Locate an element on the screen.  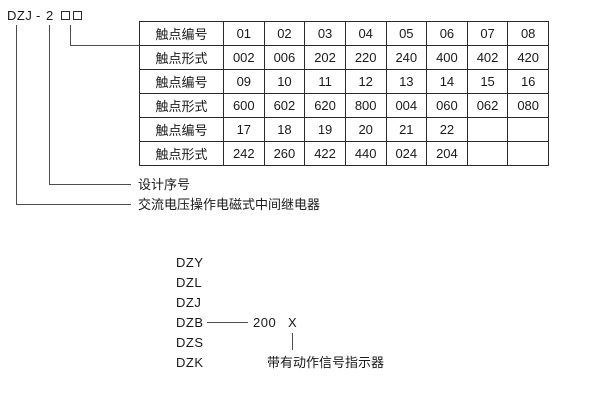
table-cell: 080 is located at coordinates (528, 105).